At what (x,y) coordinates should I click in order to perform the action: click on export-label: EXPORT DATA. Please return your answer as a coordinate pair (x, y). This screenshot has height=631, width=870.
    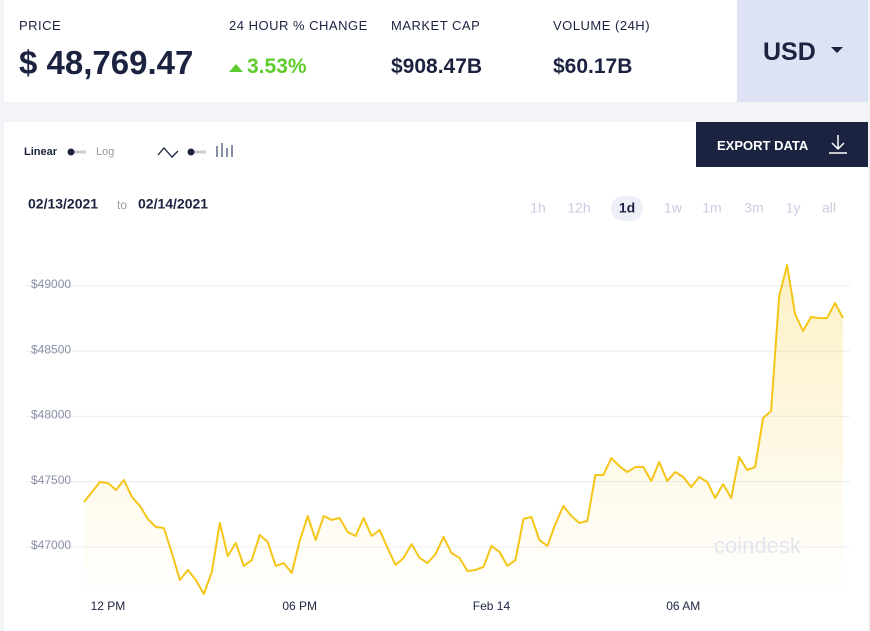
    Looking at the image, I should click on (763, 145).